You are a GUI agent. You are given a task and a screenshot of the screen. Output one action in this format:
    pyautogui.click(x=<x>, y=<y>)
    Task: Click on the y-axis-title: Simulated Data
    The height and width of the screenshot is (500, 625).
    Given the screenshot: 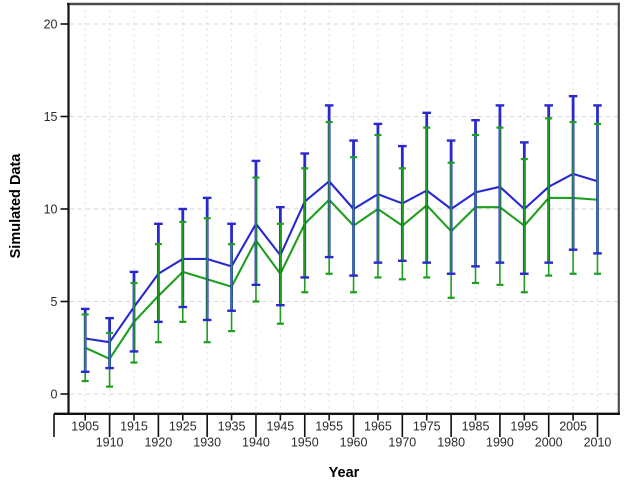 What is the action you would take?
    pyautogui.click(x=16, y=206)
    